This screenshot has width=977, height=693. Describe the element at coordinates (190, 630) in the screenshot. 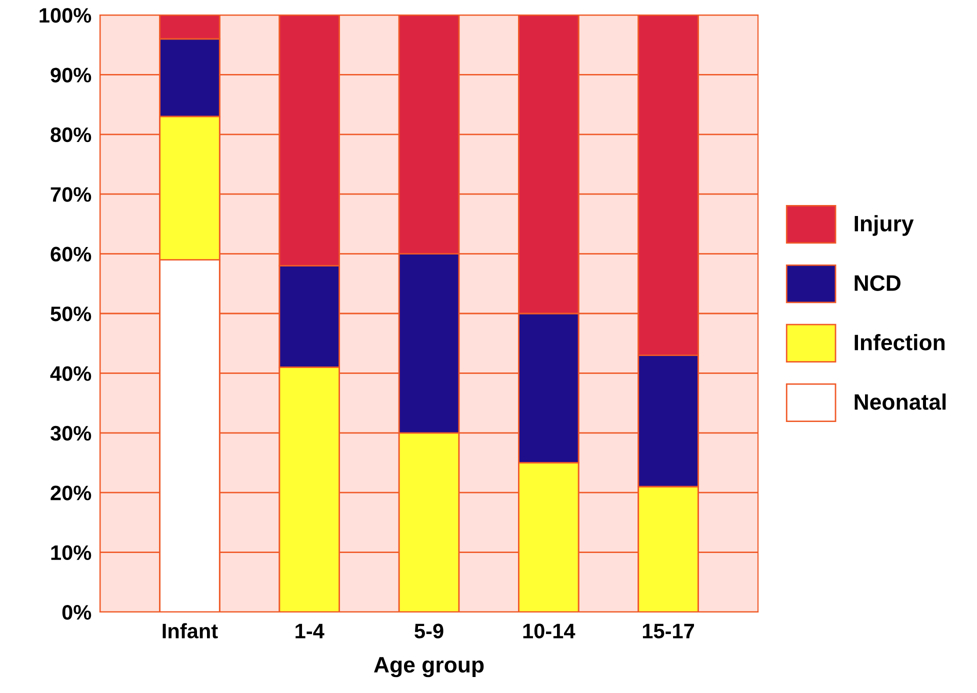

I see `x-tick-label: Infant` at that location.